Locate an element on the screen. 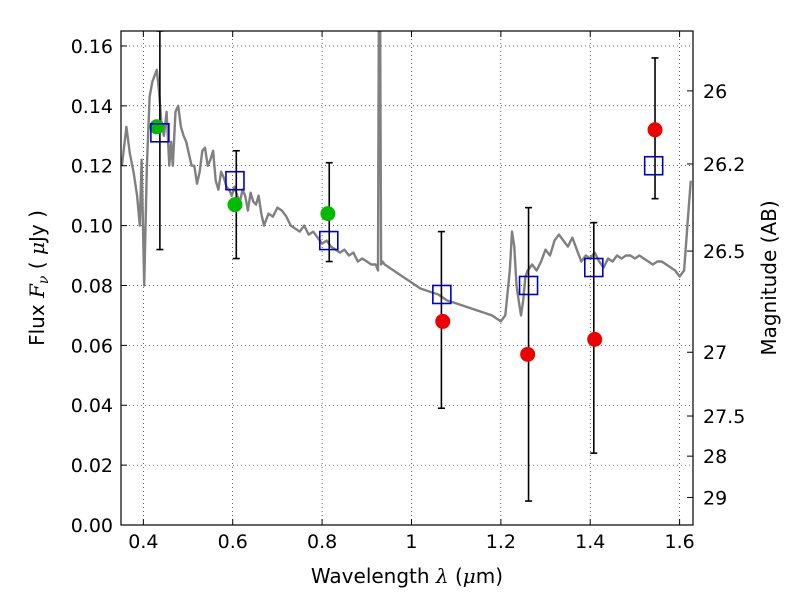 Image resolution: width=800 pixels, height=600 pixels. y2-tick-label: 26.5 is located at coordinates (724, 252).